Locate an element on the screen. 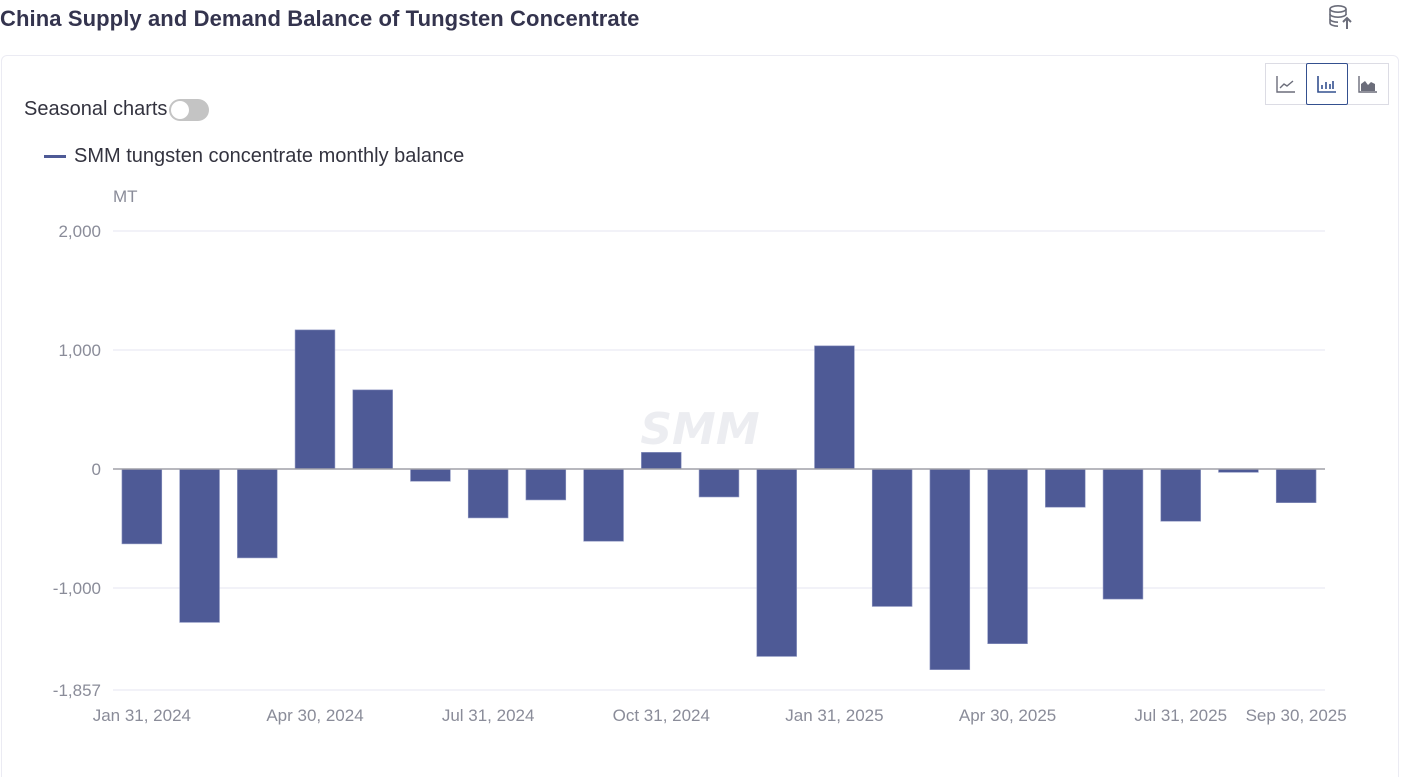 This screenshot has height=777, width=1401. line-chart-button is located at coordinates (1286, 84).